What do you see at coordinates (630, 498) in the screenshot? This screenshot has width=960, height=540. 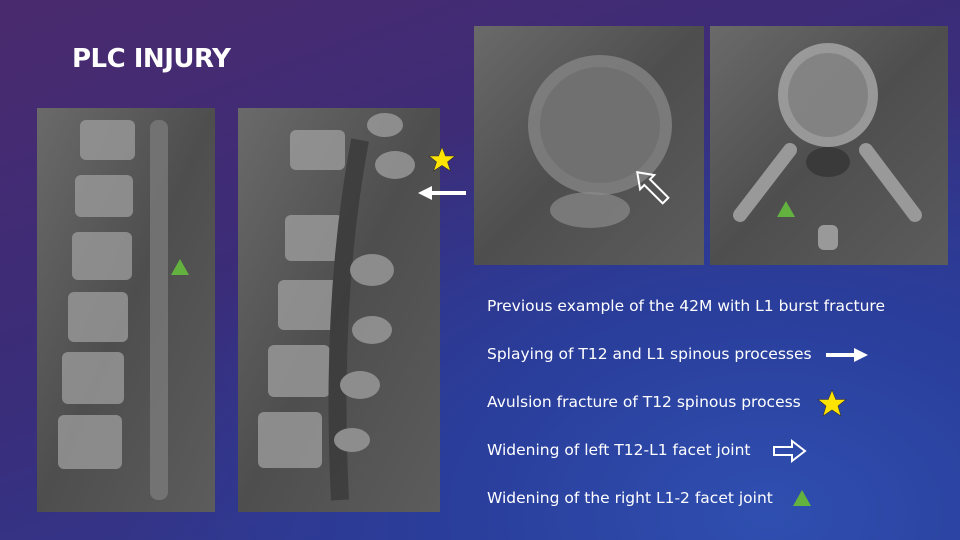 I see `bullet-text: Widening of the right L1-2 facet joint` at bounding box center [630, 498].